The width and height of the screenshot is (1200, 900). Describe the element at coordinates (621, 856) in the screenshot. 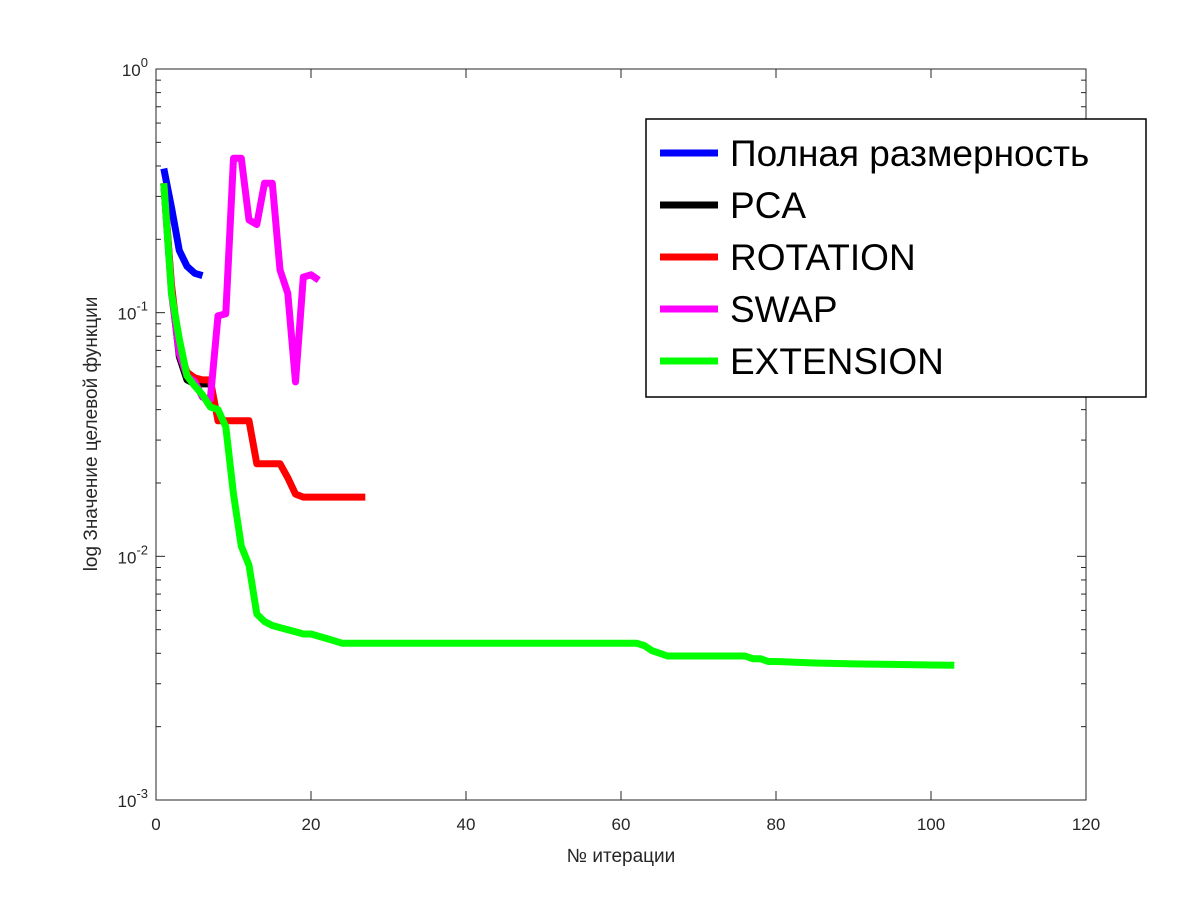

I see `x-axis-label: № итерации` at that location.